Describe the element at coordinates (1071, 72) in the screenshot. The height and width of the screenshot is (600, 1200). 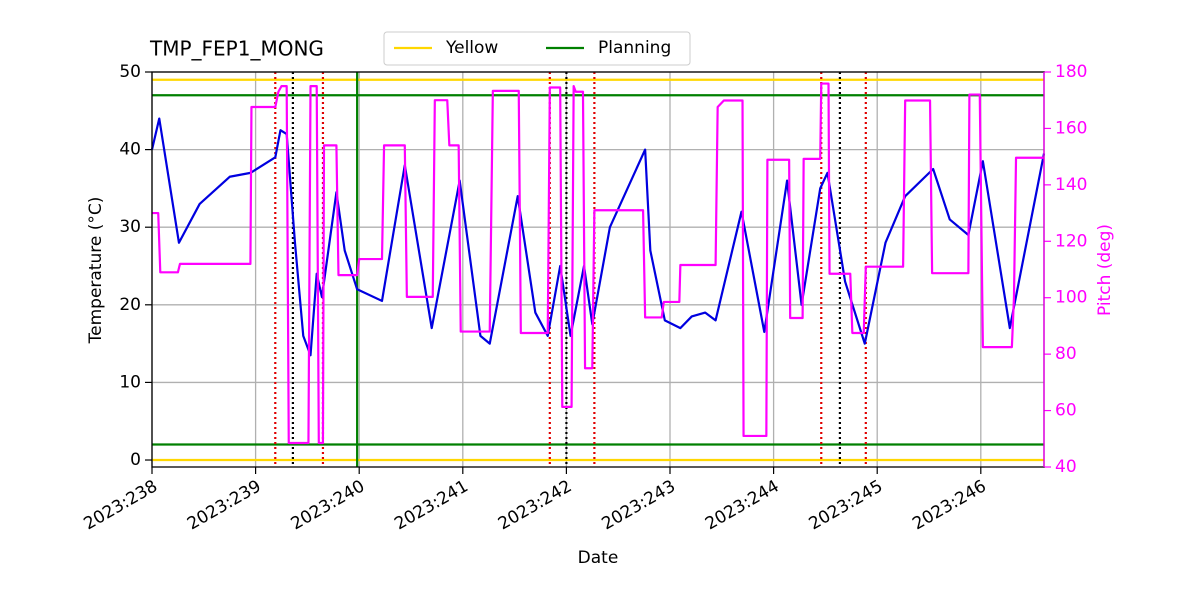
I see `y2-tick-label: 180` at that location.